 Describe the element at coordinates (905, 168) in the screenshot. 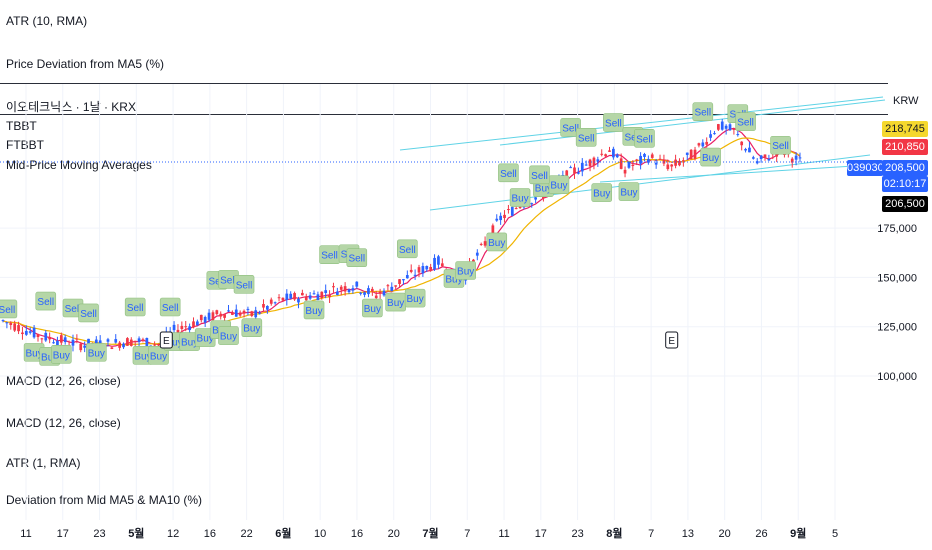

I see `last-price-tag: 208,500` at that location.